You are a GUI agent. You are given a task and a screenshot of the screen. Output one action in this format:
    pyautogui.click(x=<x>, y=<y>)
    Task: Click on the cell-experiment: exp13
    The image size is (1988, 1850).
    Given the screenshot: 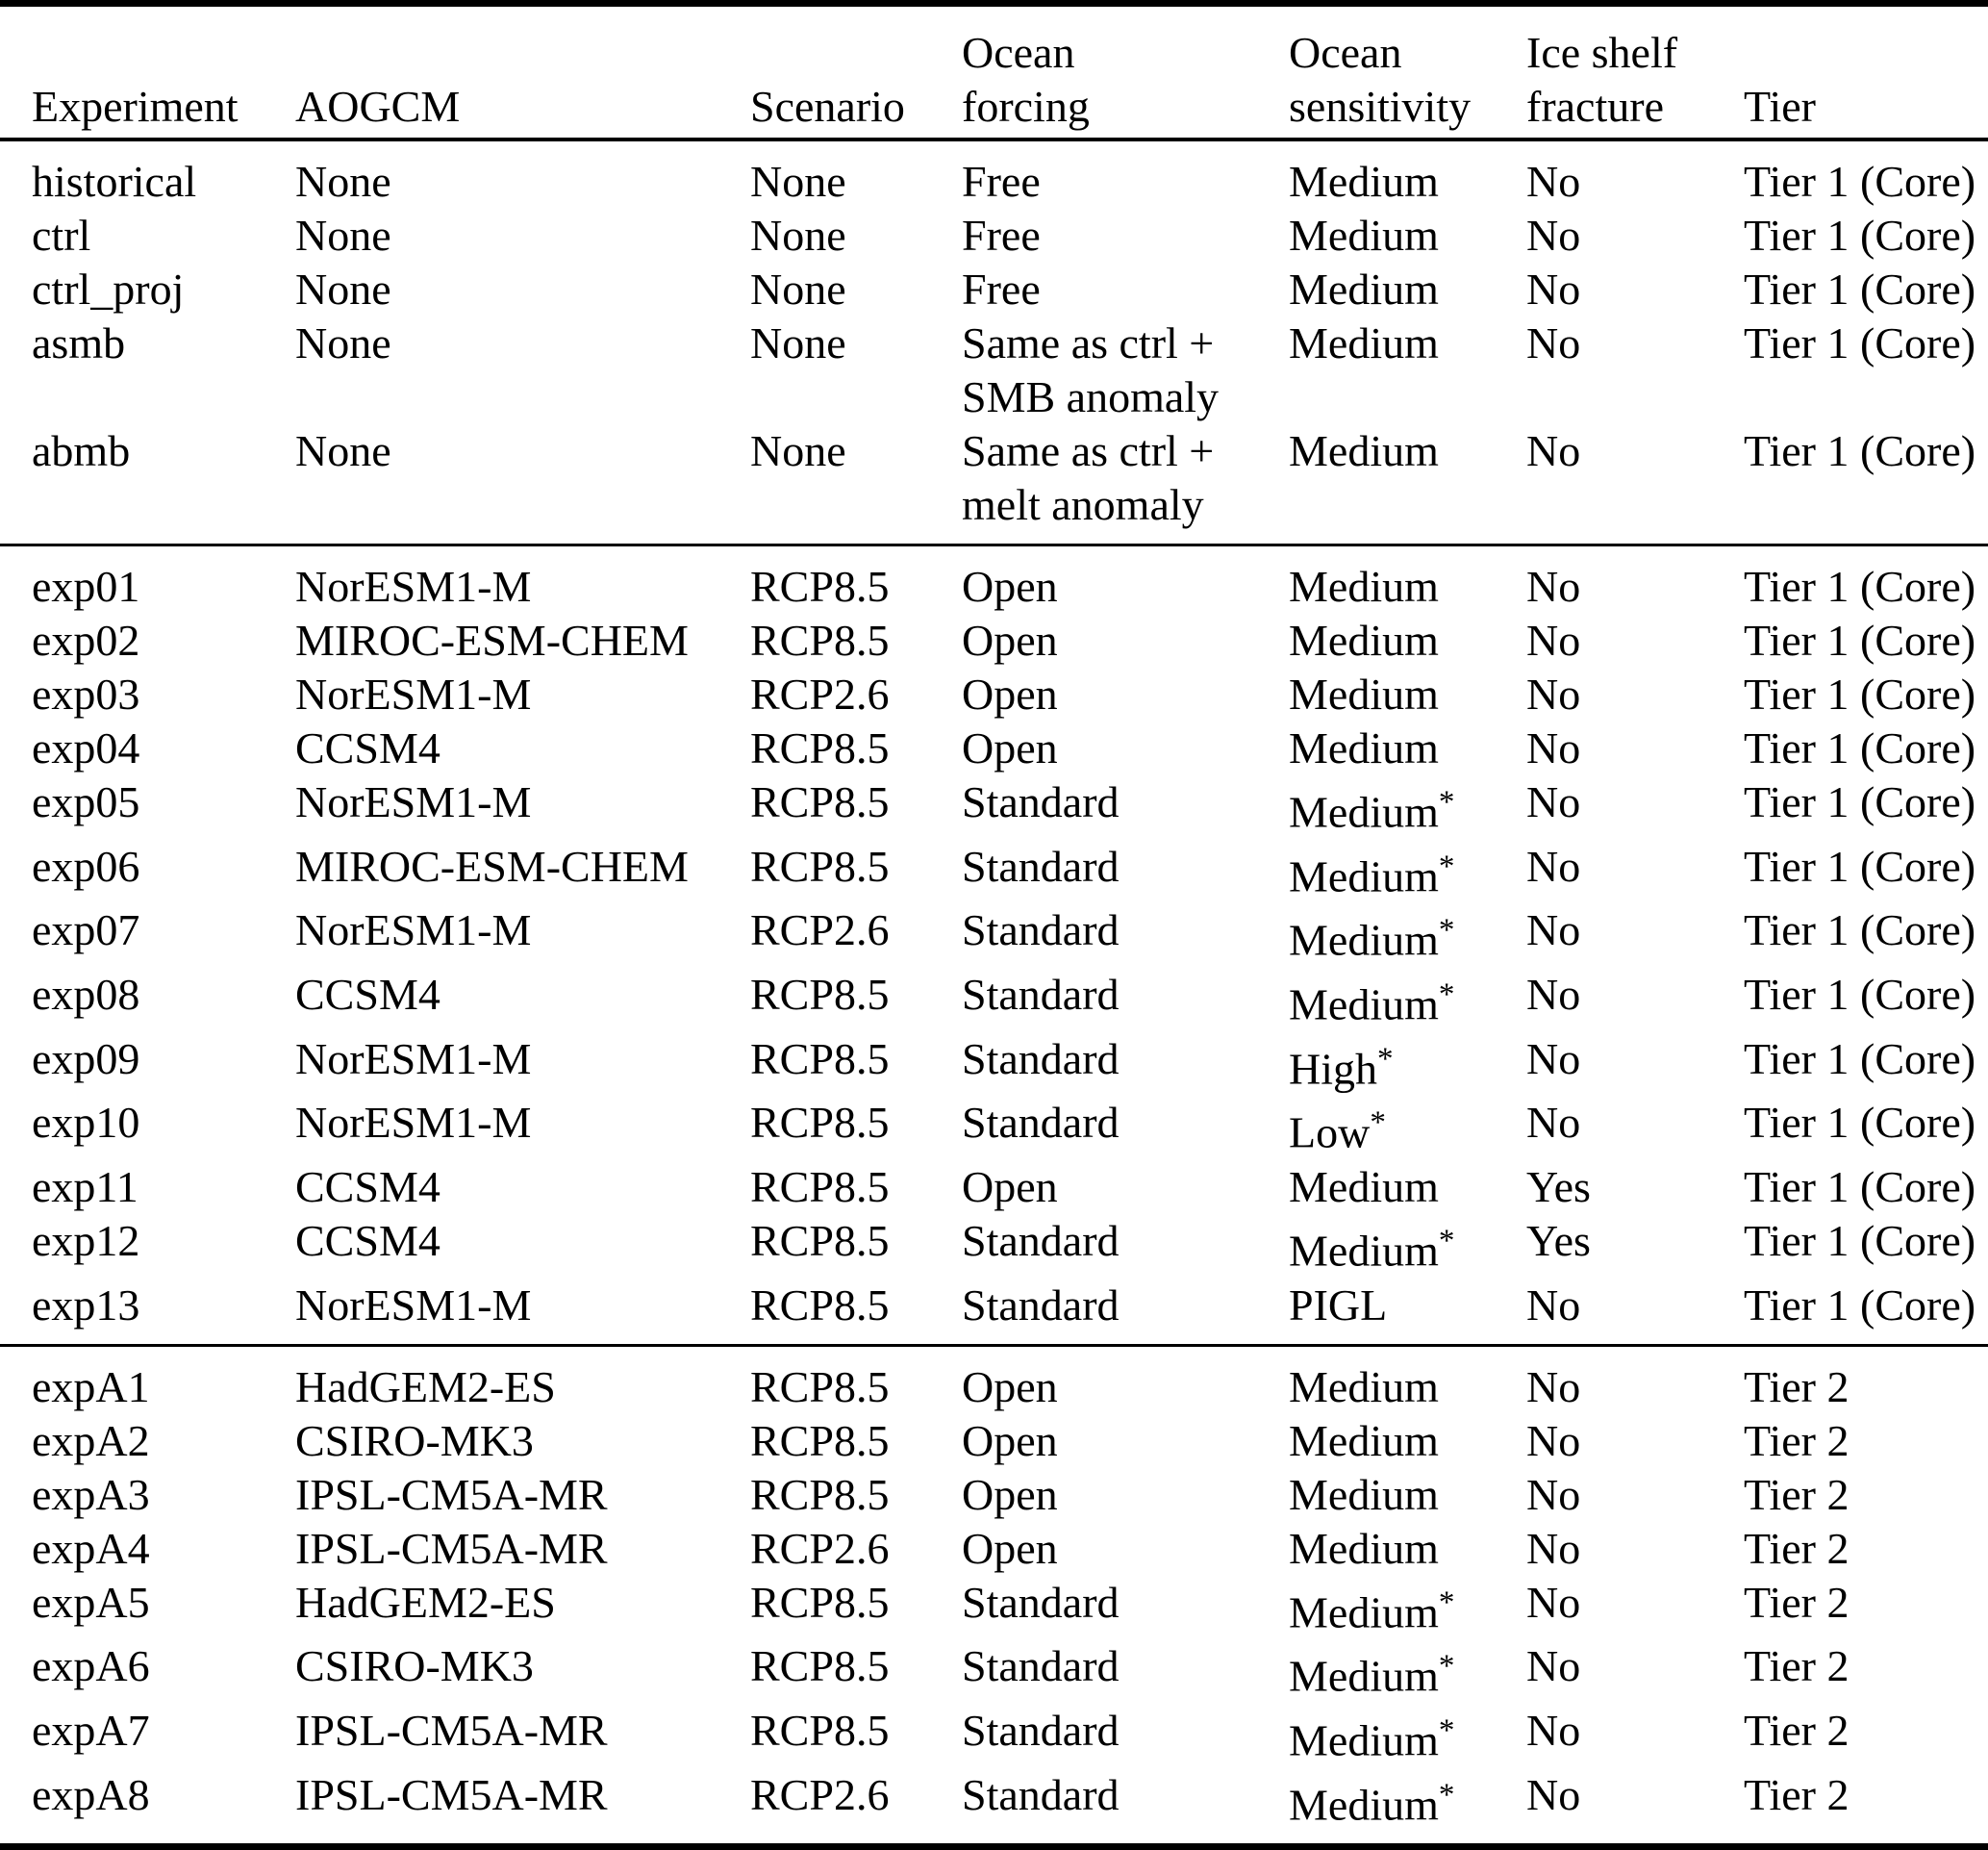 What is the action you would take?
    pyautogui.click(x=86, y=1305)
    